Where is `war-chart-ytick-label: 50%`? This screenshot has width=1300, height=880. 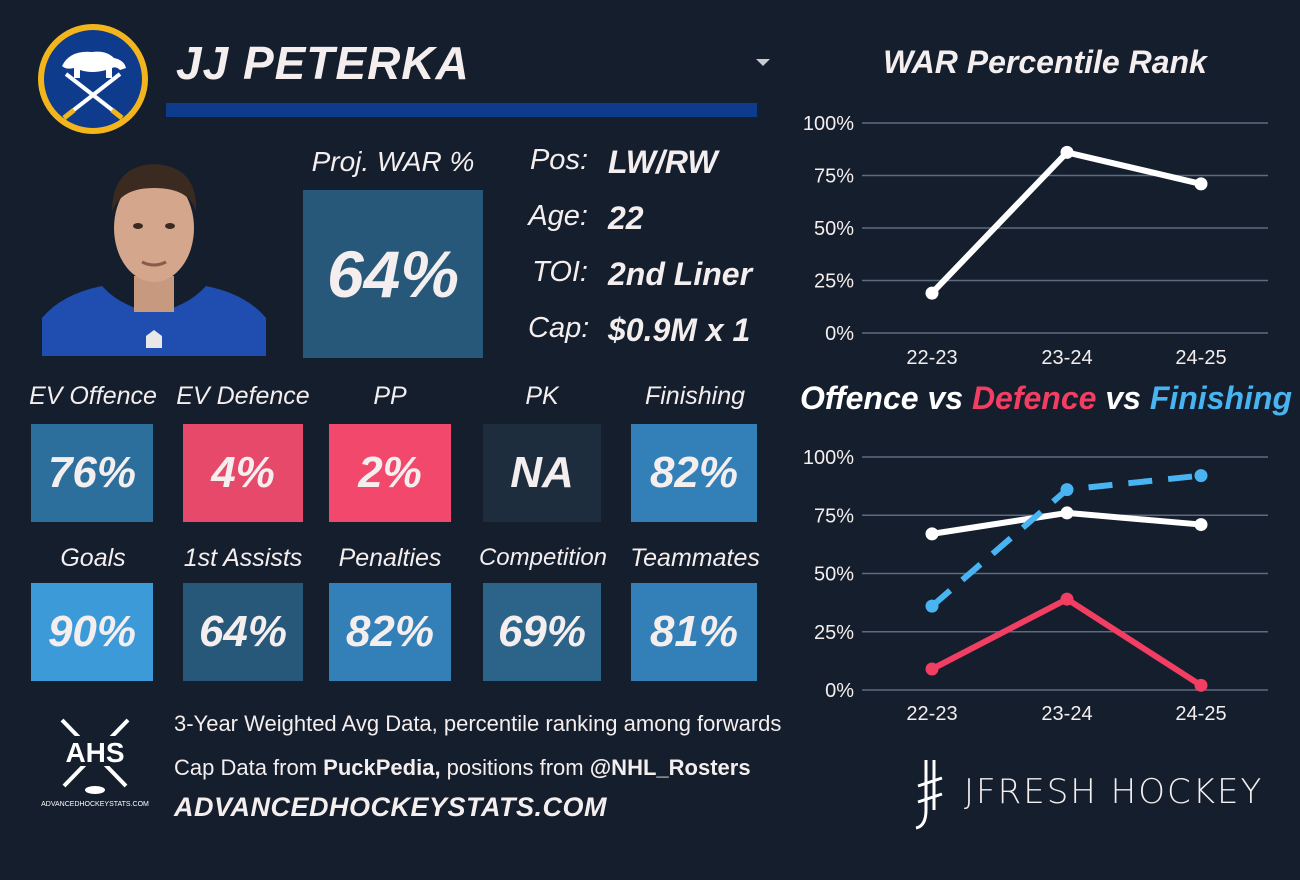 war-chart-ytick-label: 50% is located at coordinates (834, 229).